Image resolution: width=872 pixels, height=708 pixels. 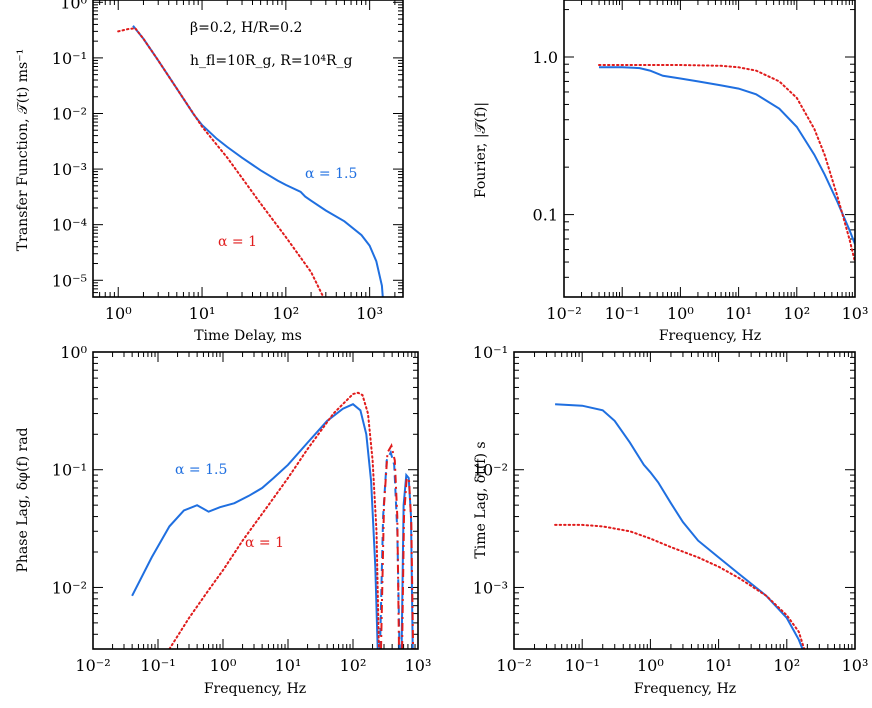 I want to click on transfer-label-alpha-1: α = 1, so click(x=237, y=242).